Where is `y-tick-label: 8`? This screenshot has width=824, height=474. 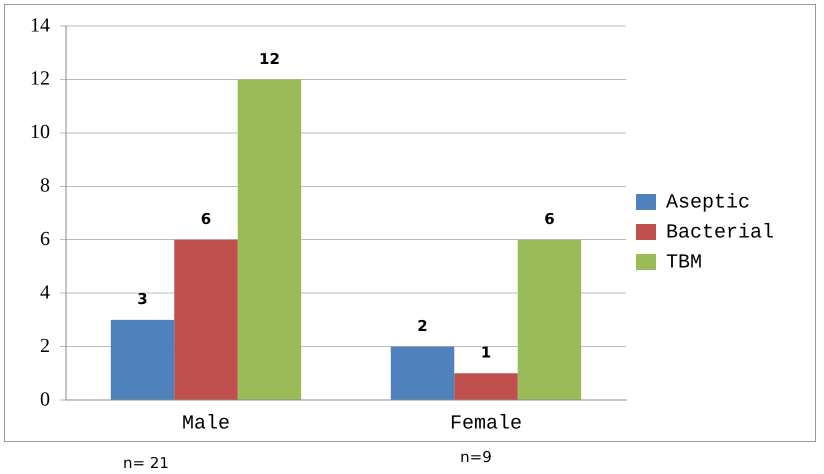
y-tick-label: 8 is located at coordinates (45, 185).